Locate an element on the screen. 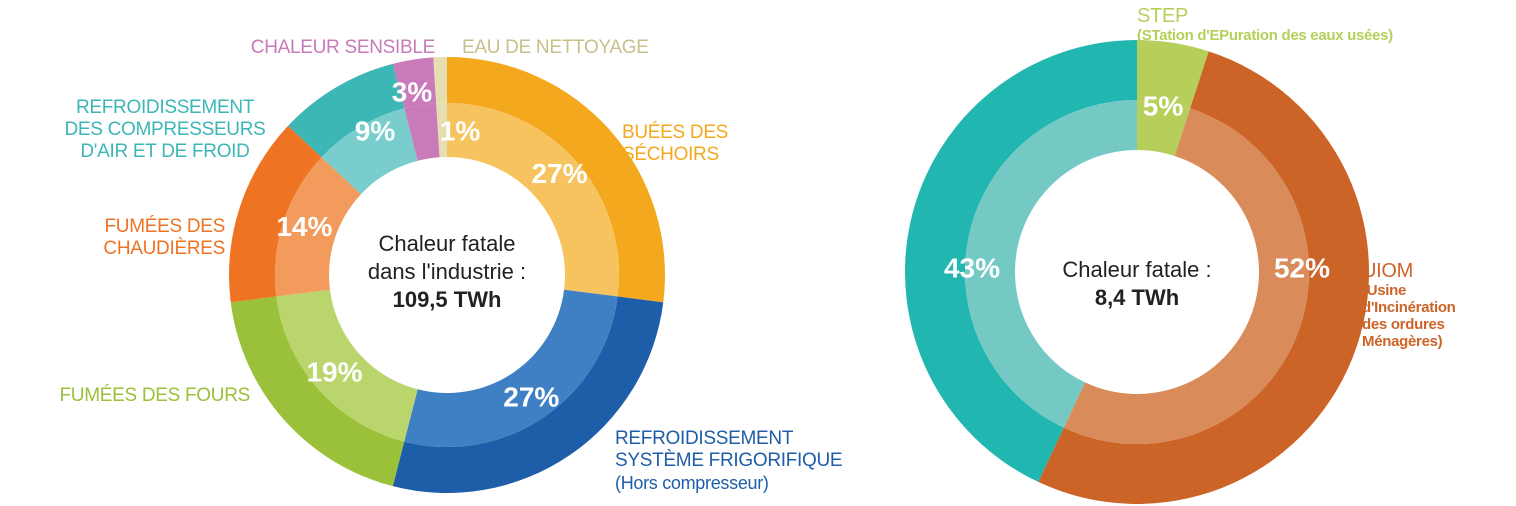  category-name: STEP is located at coordinates (1163, 16).